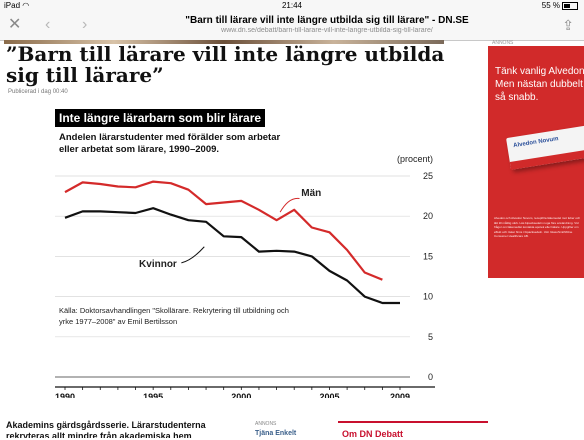 This screenshot has height=440, width=584. What do you see at coordinates (223, 230) in the screenshot?
I see `series-line-man` at bounding box center [223, 230].